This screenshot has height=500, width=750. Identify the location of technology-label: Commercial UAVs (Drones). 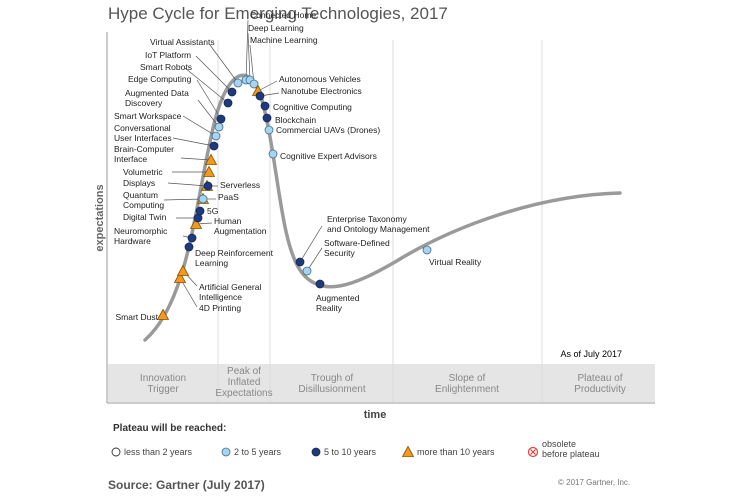
(328, 130).